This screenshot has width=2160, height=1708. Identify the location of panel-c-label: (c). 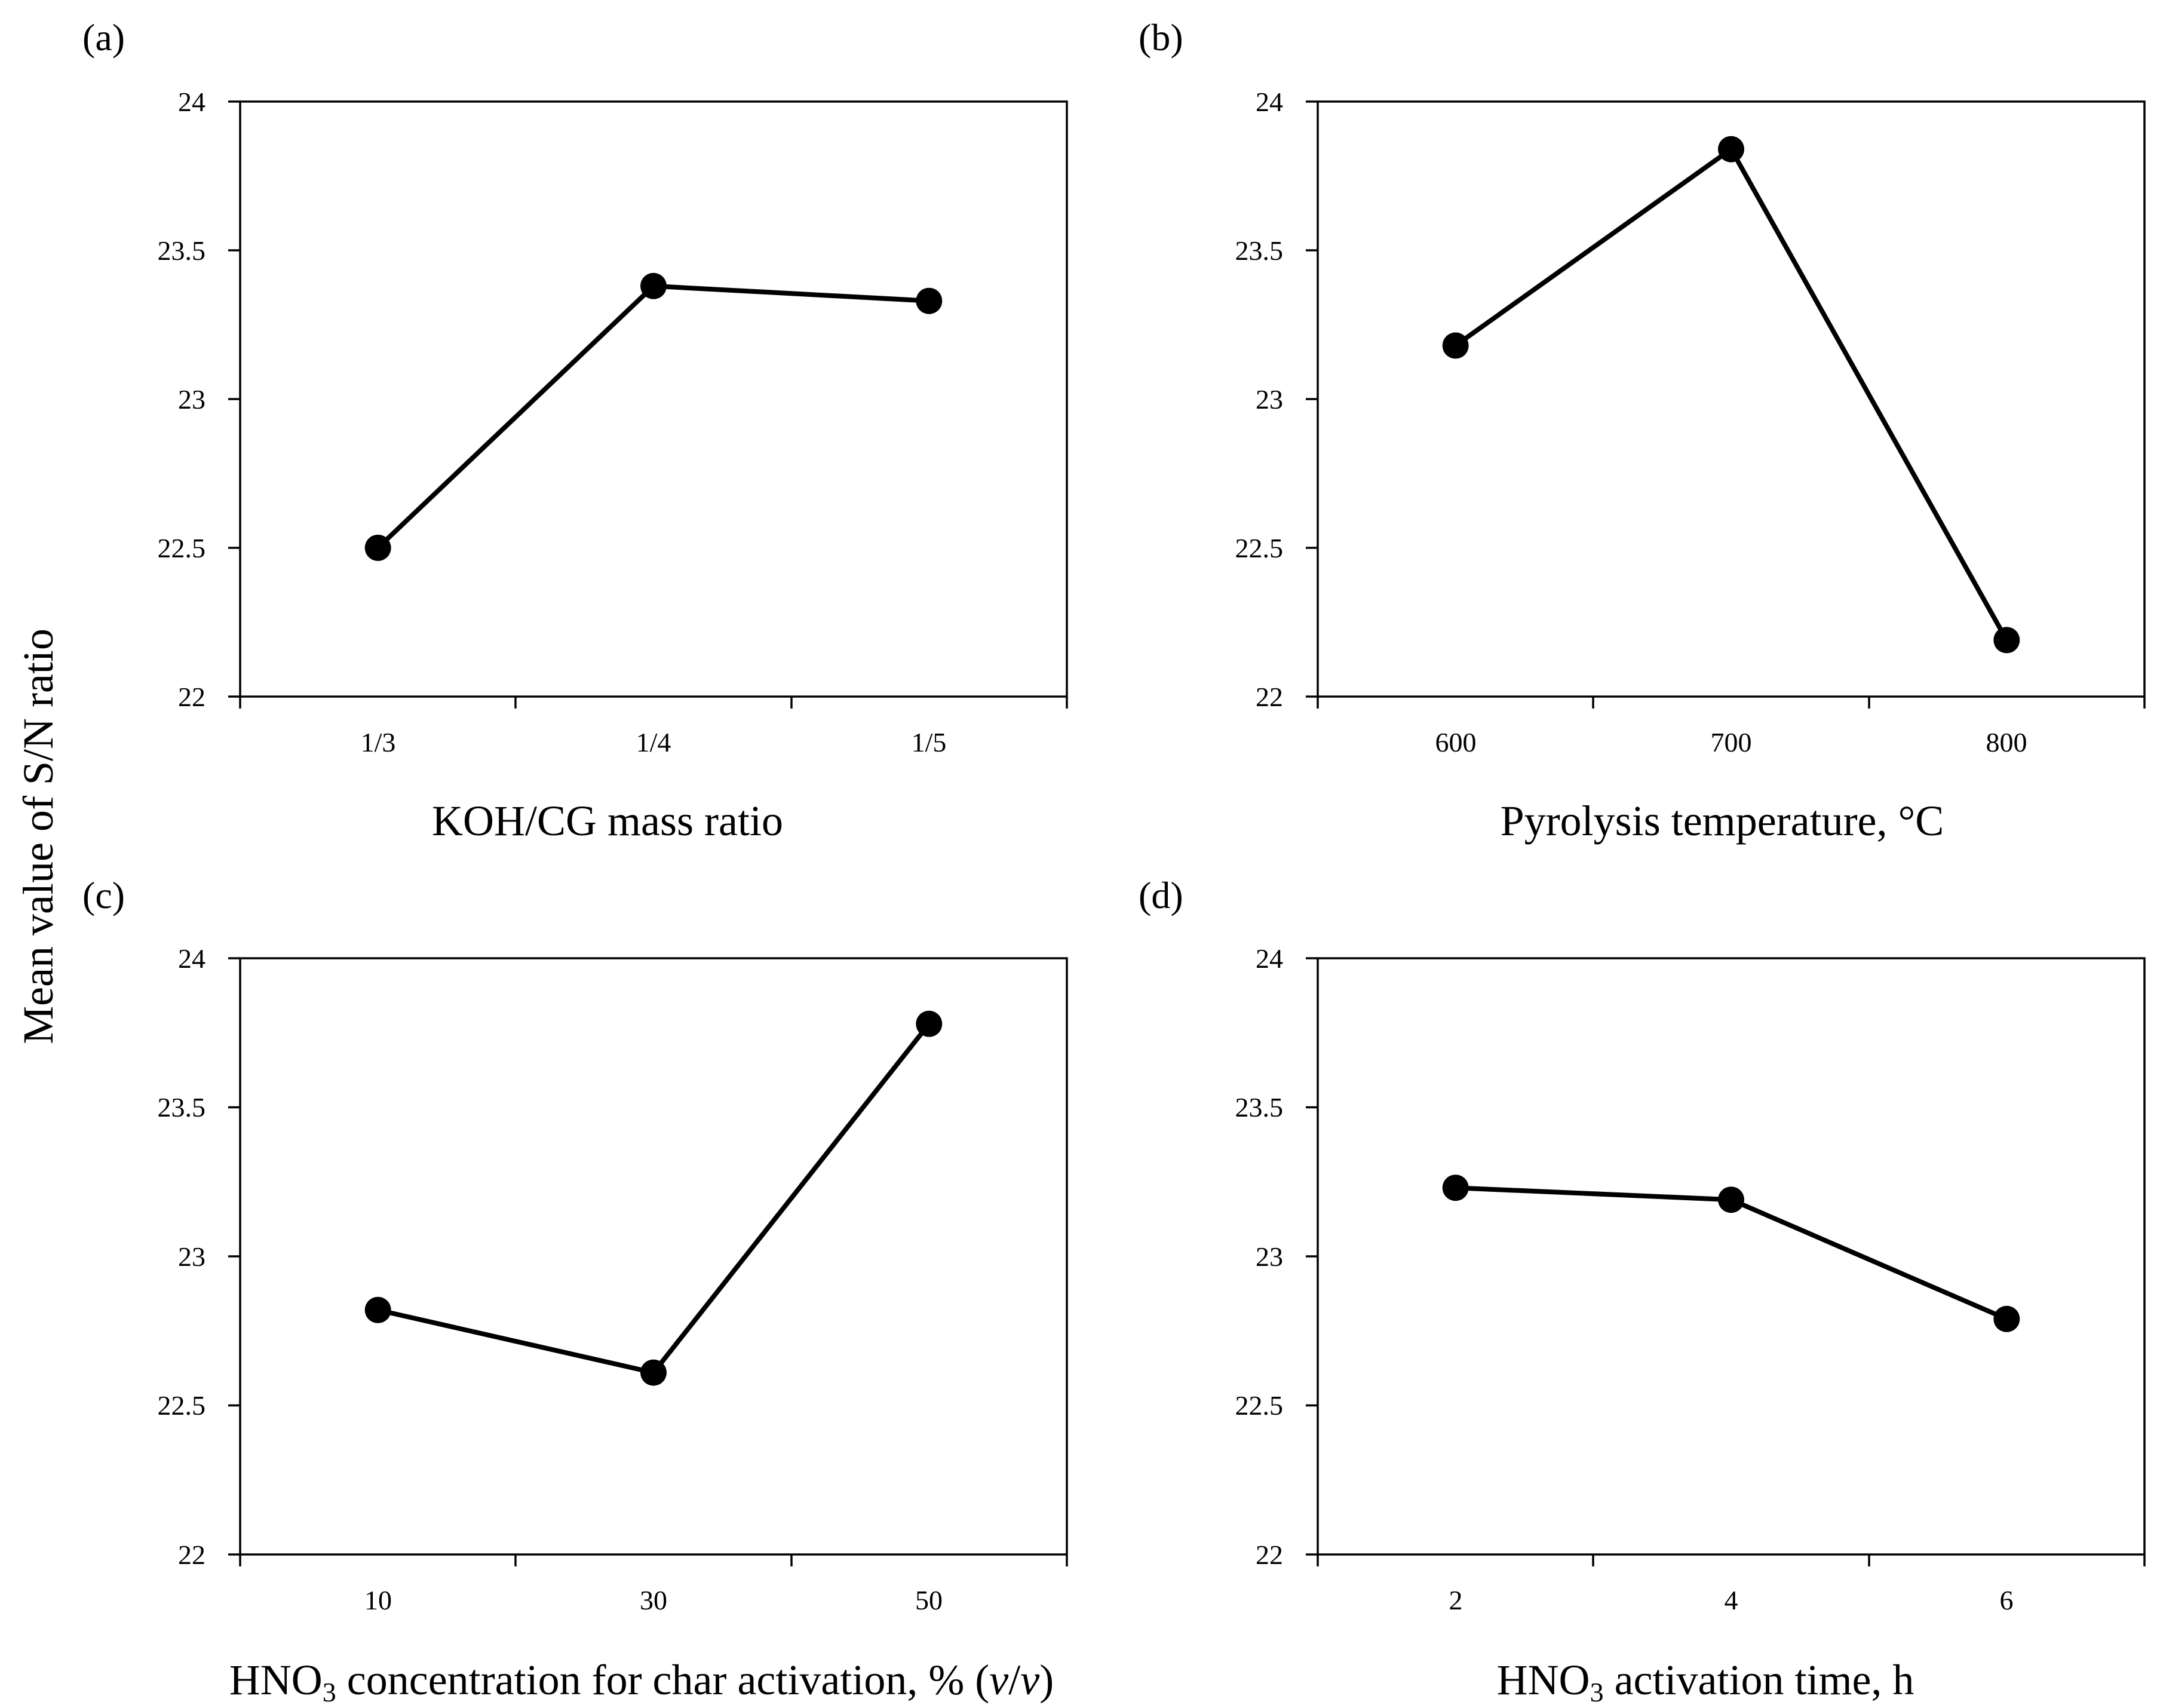
(103, 895).